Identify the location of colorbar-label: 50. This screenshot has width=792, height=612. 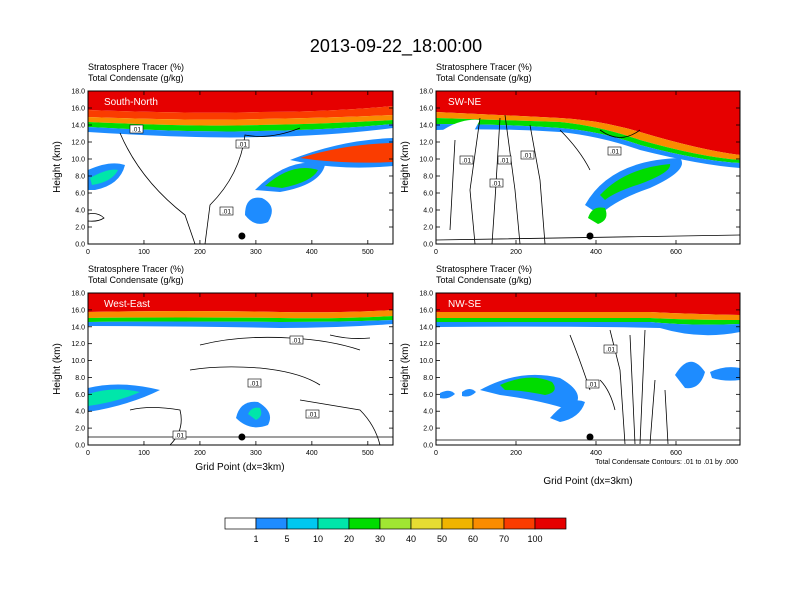
(442, 539).